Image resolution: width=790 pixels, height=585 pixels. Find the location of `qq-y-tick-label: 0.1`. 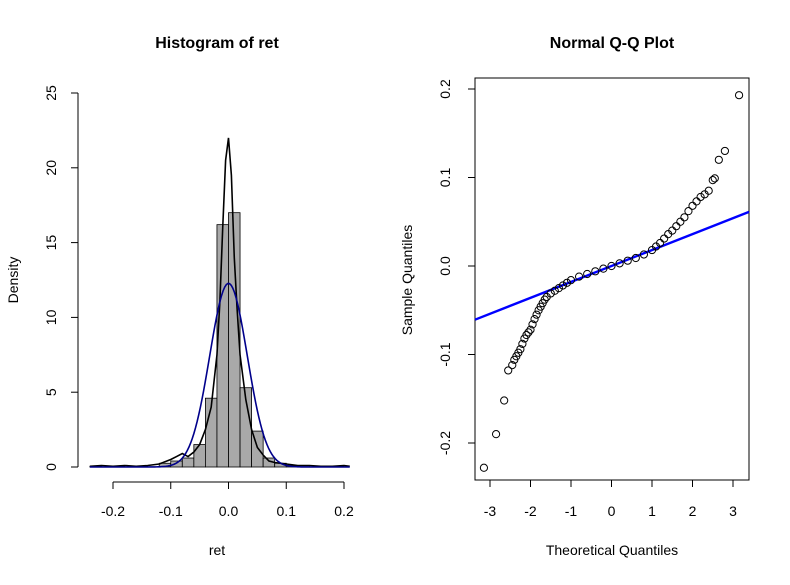

qq-y-tick-label: 0.1 is located at coordinates (445, 178).